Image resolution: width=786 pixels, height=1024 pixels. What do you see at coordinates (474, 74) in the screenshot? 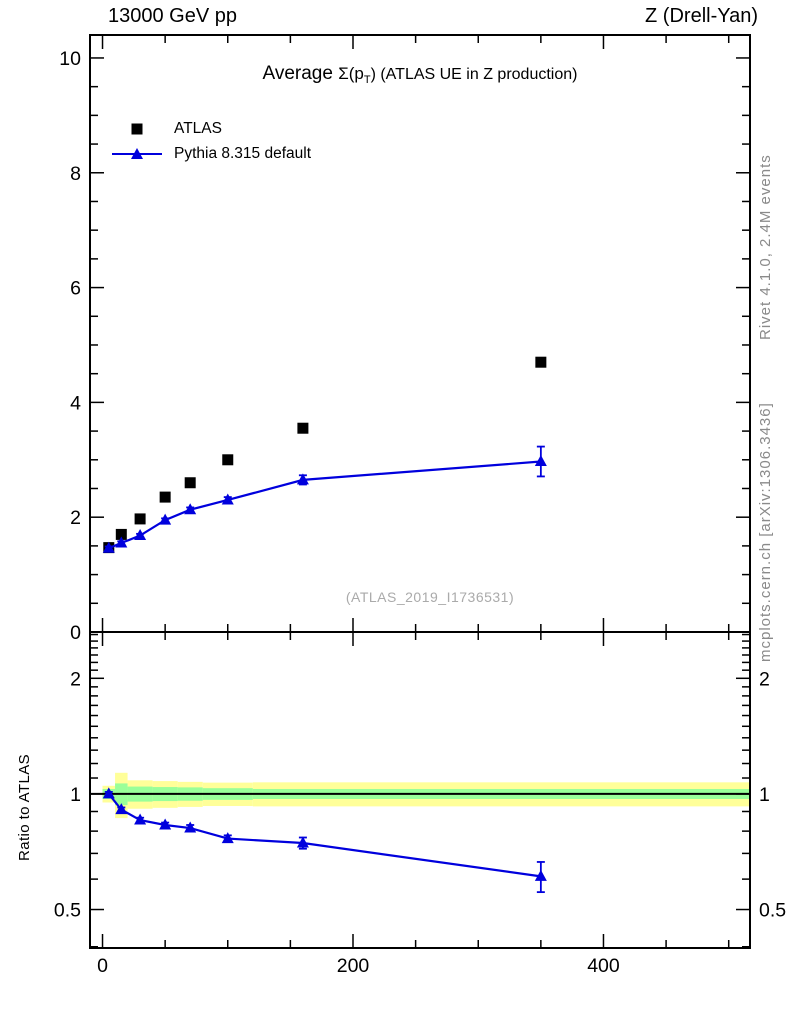
I see `title-suffix: ) (ATLAS UE in Z production)` at bounding box center [474, 74].